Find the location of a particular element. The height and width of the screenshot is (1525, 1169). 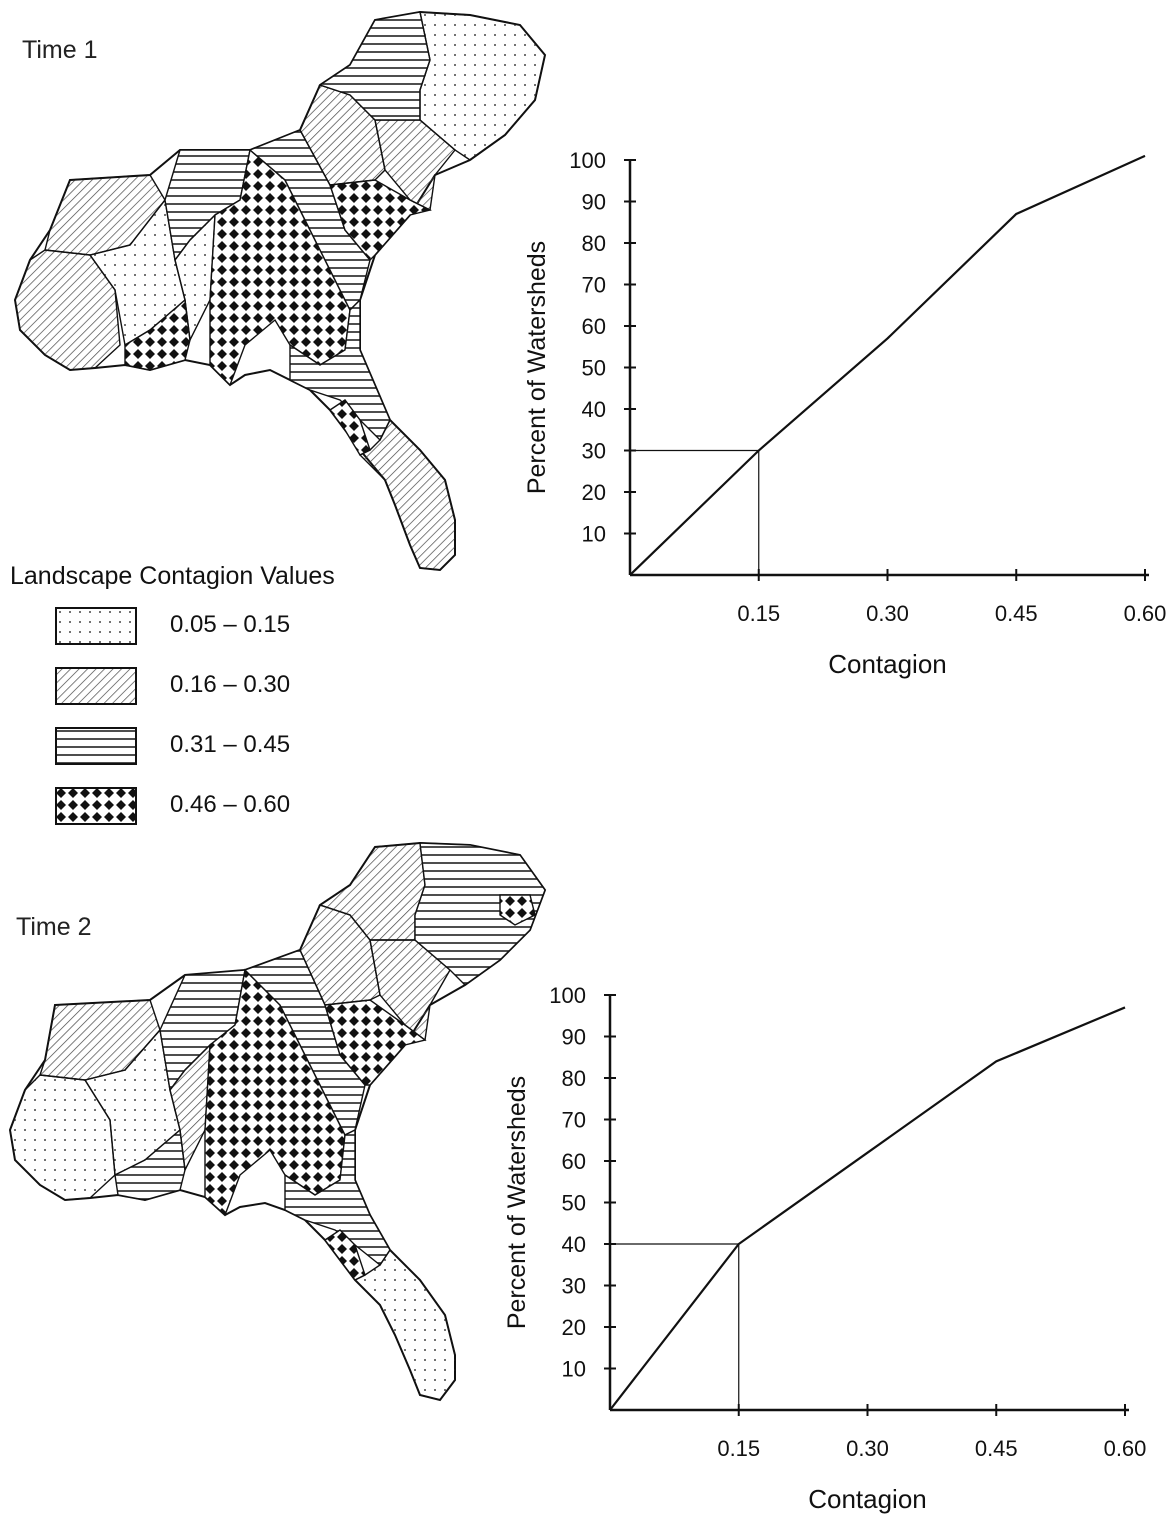

dots-swatch is located at coordinates (96, 626).